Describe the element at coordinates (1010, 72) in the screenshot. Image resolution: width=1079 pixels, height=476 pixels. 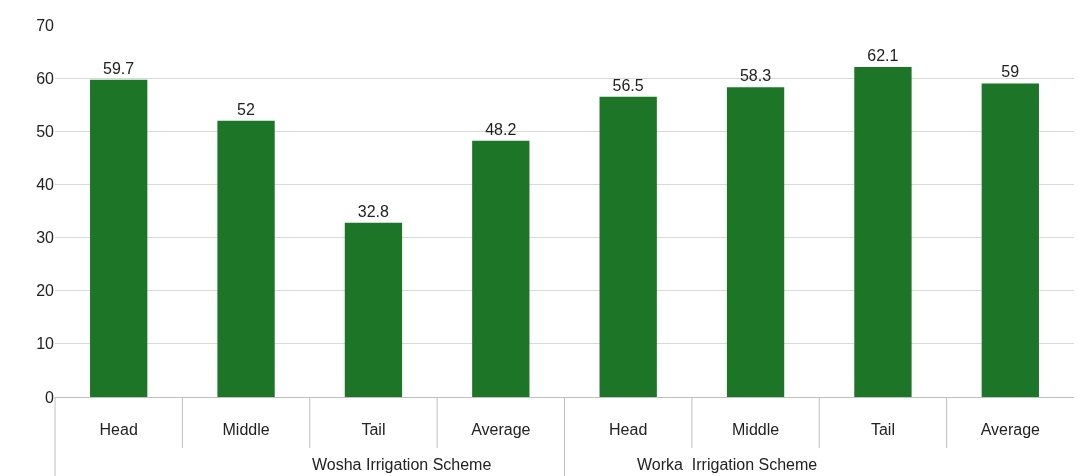
I see `data-label: 59` at that location.